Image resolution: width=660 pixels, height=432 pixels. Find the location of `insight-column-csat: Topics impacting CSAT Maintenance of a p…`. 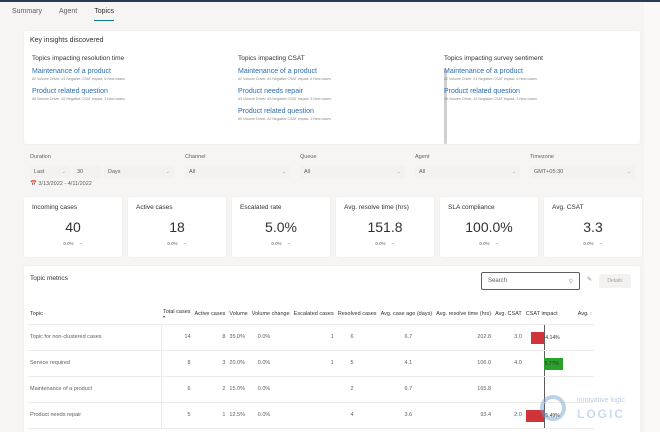

insight-column-csat: Topics impacting CSAT Maintenance of a p… is located at coordinates (333, 91).